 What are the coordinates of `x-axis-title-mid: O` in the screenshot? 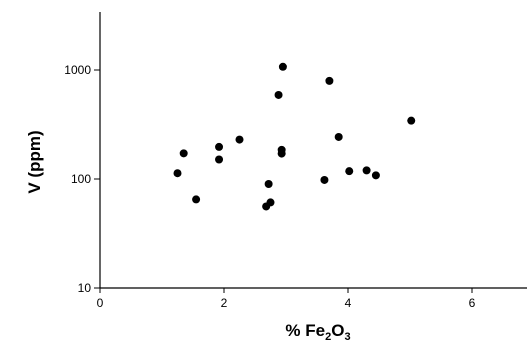 It's located at (337, 330).